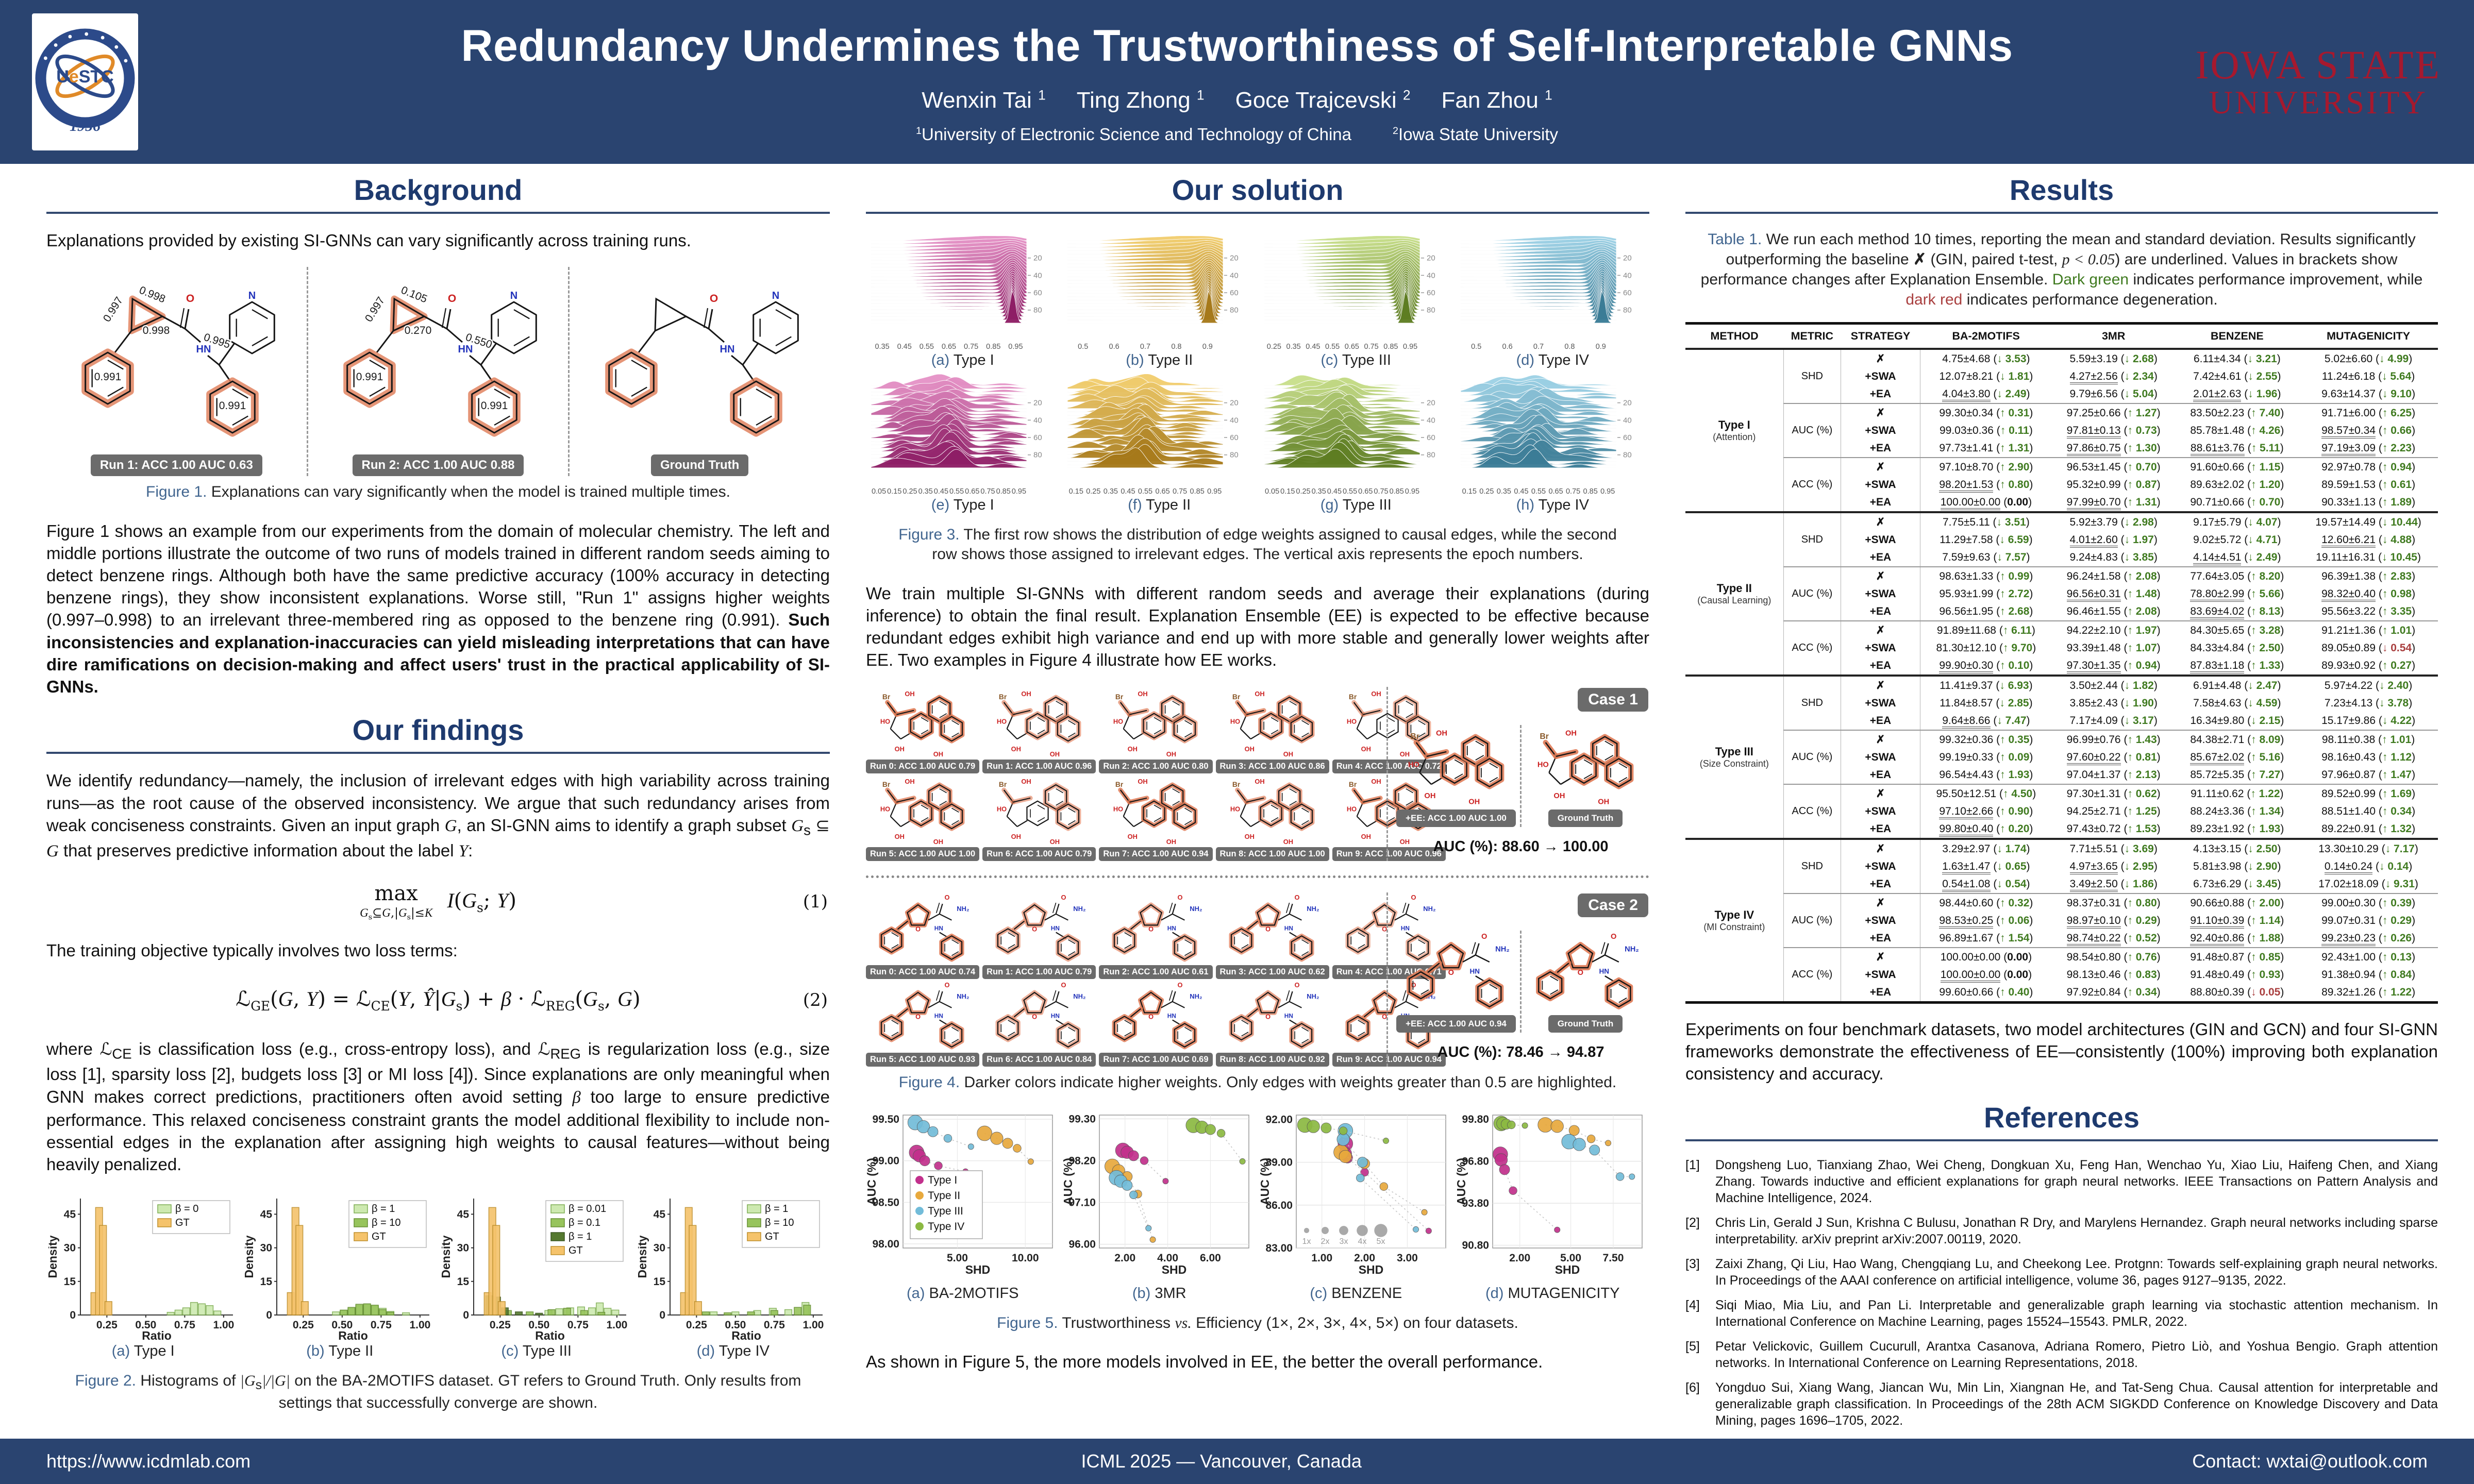  I want to click on value-cell: 99.32±0.36 (↑ 0.35), so click(1986, 739).